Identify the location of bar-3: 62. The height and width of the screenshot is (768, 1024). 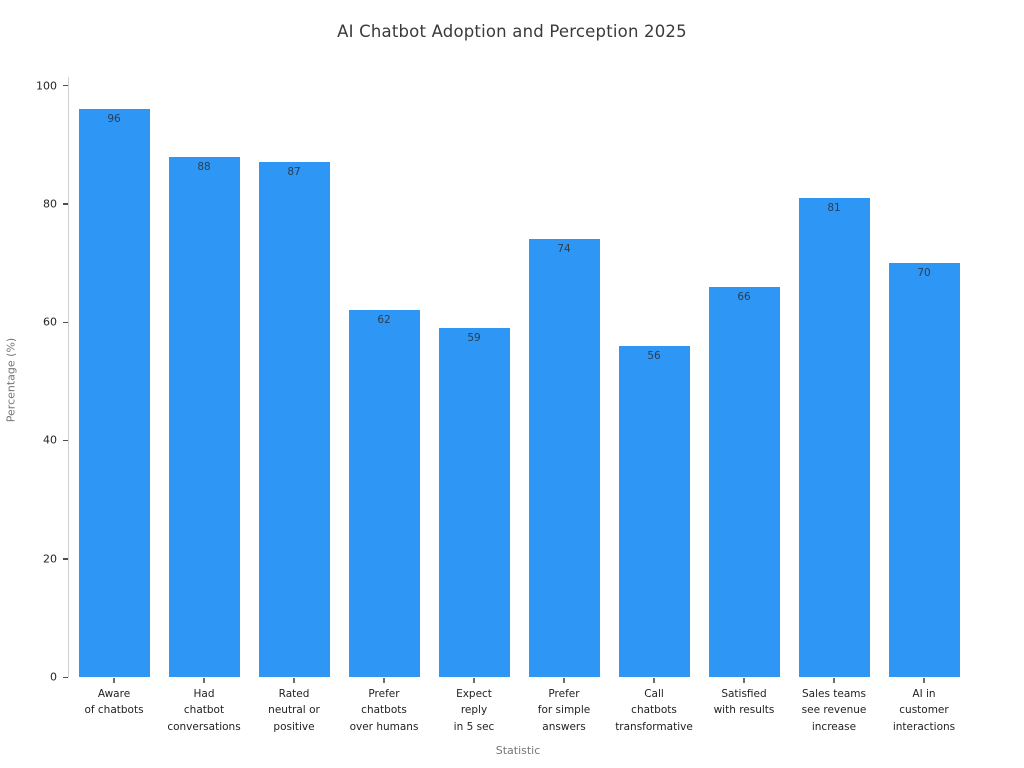
(384, 493).